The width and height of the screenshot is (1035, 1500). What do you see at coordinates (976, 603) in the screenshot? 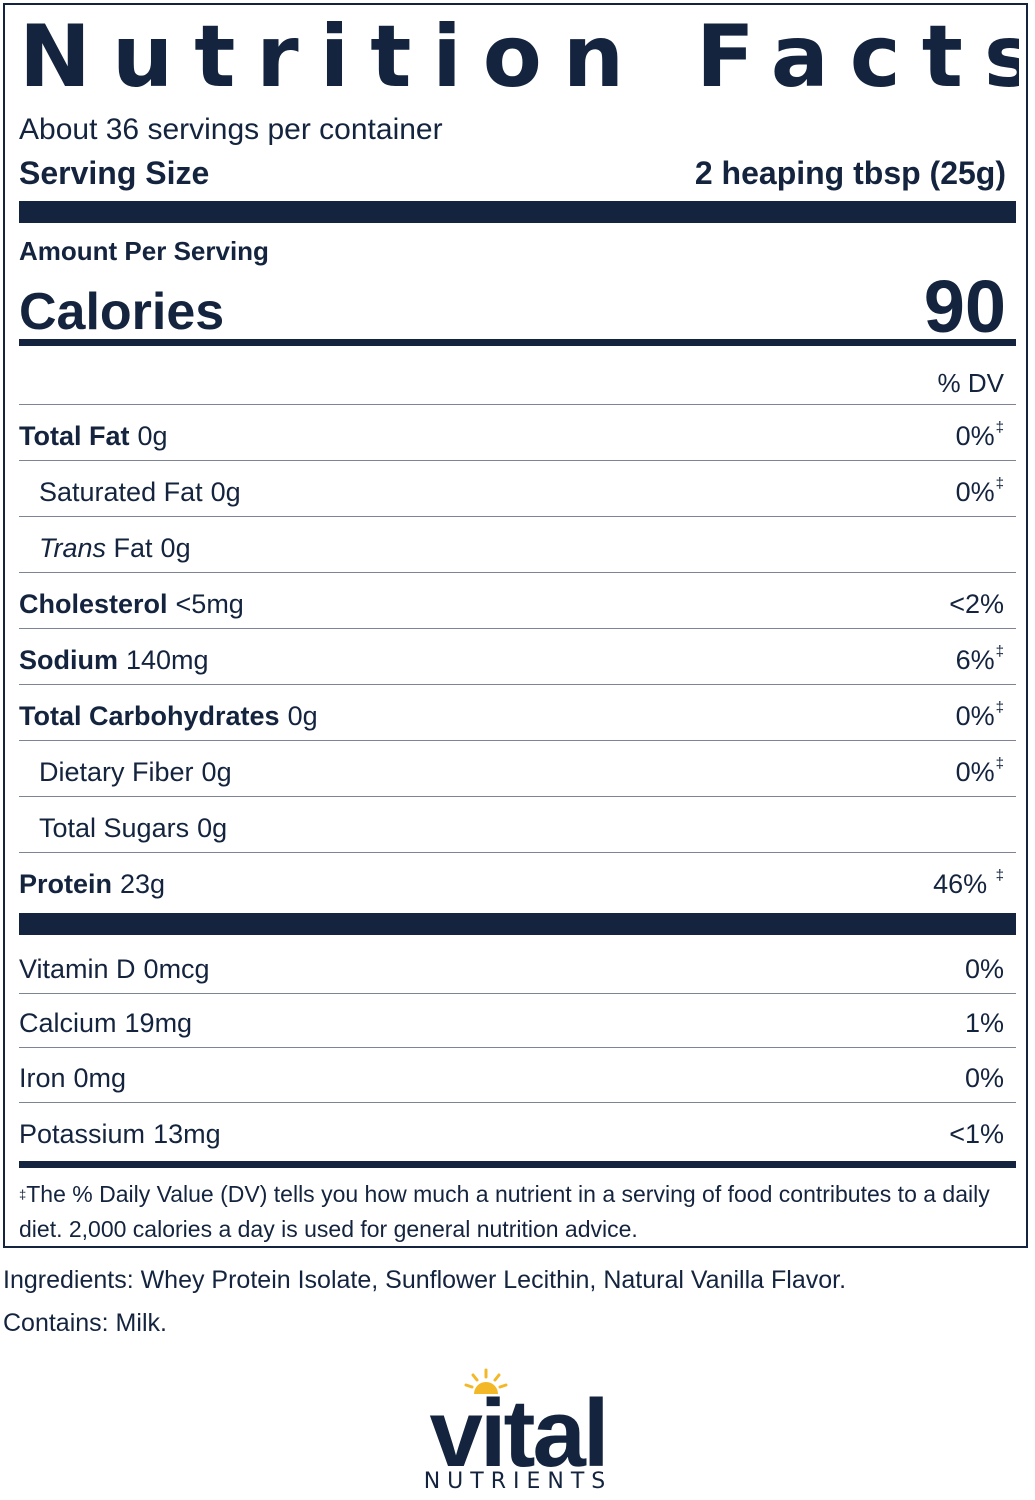
I see `nutrient-dv: <2%` at bounding box center [976, 603].